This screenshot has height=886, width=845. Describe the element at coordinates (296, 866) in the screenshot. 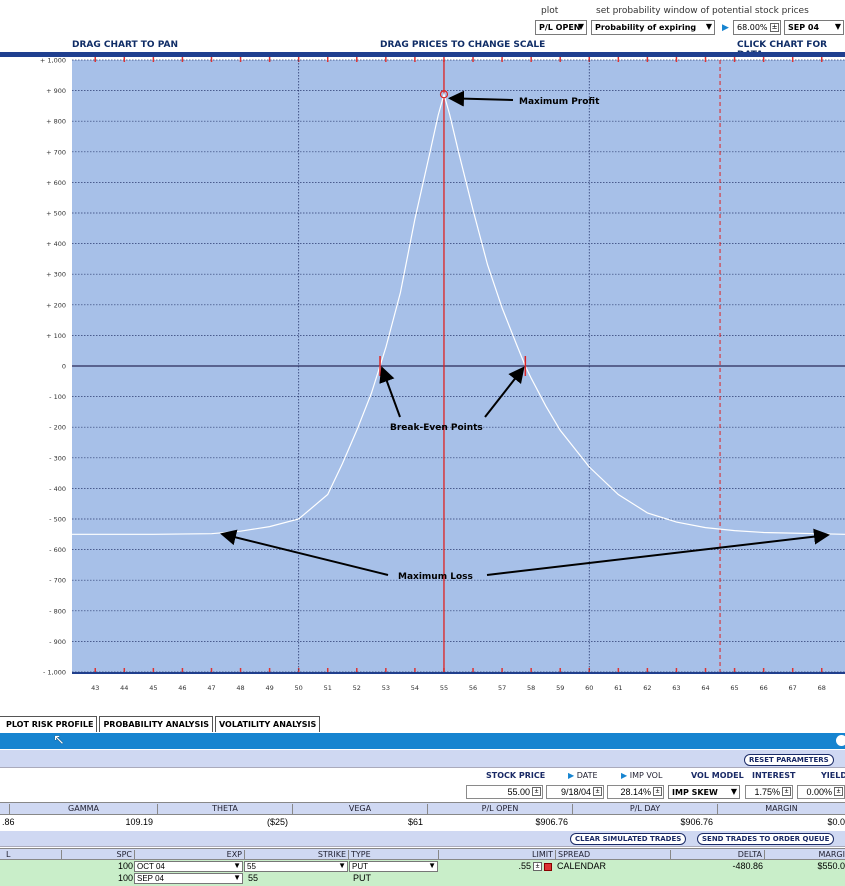

I see `strike-select: 55 ▼` at that location.